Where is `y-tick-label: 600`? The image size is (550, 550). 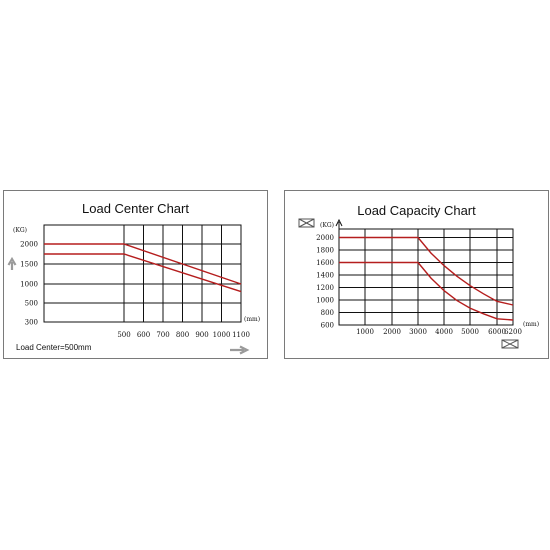 y-tick-label: 600 is located at coordinates (327, 326).